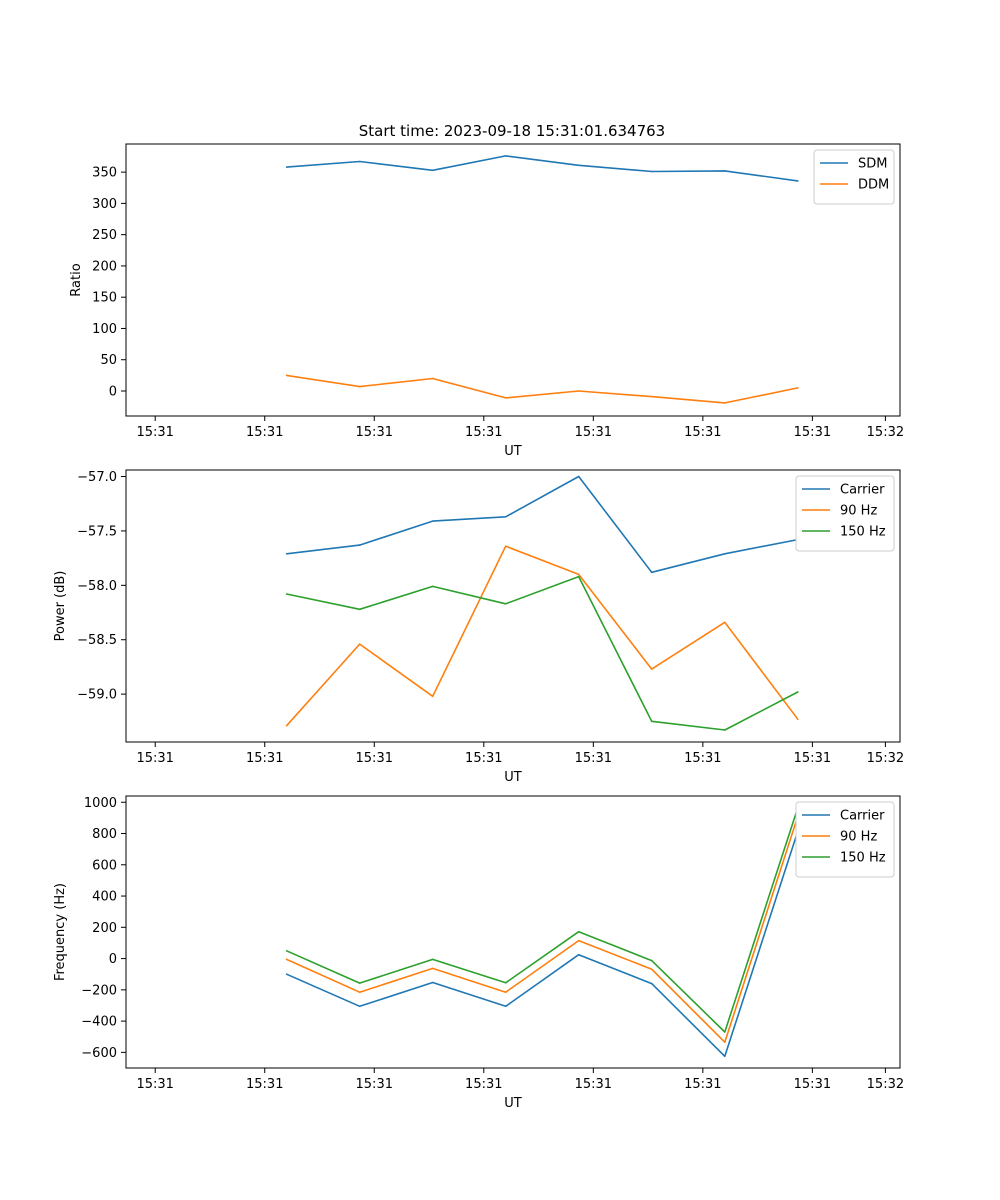  Describe the element at coordinates (99, 1053) in the screenshot. I see `y-tick-label: −600` at that location.